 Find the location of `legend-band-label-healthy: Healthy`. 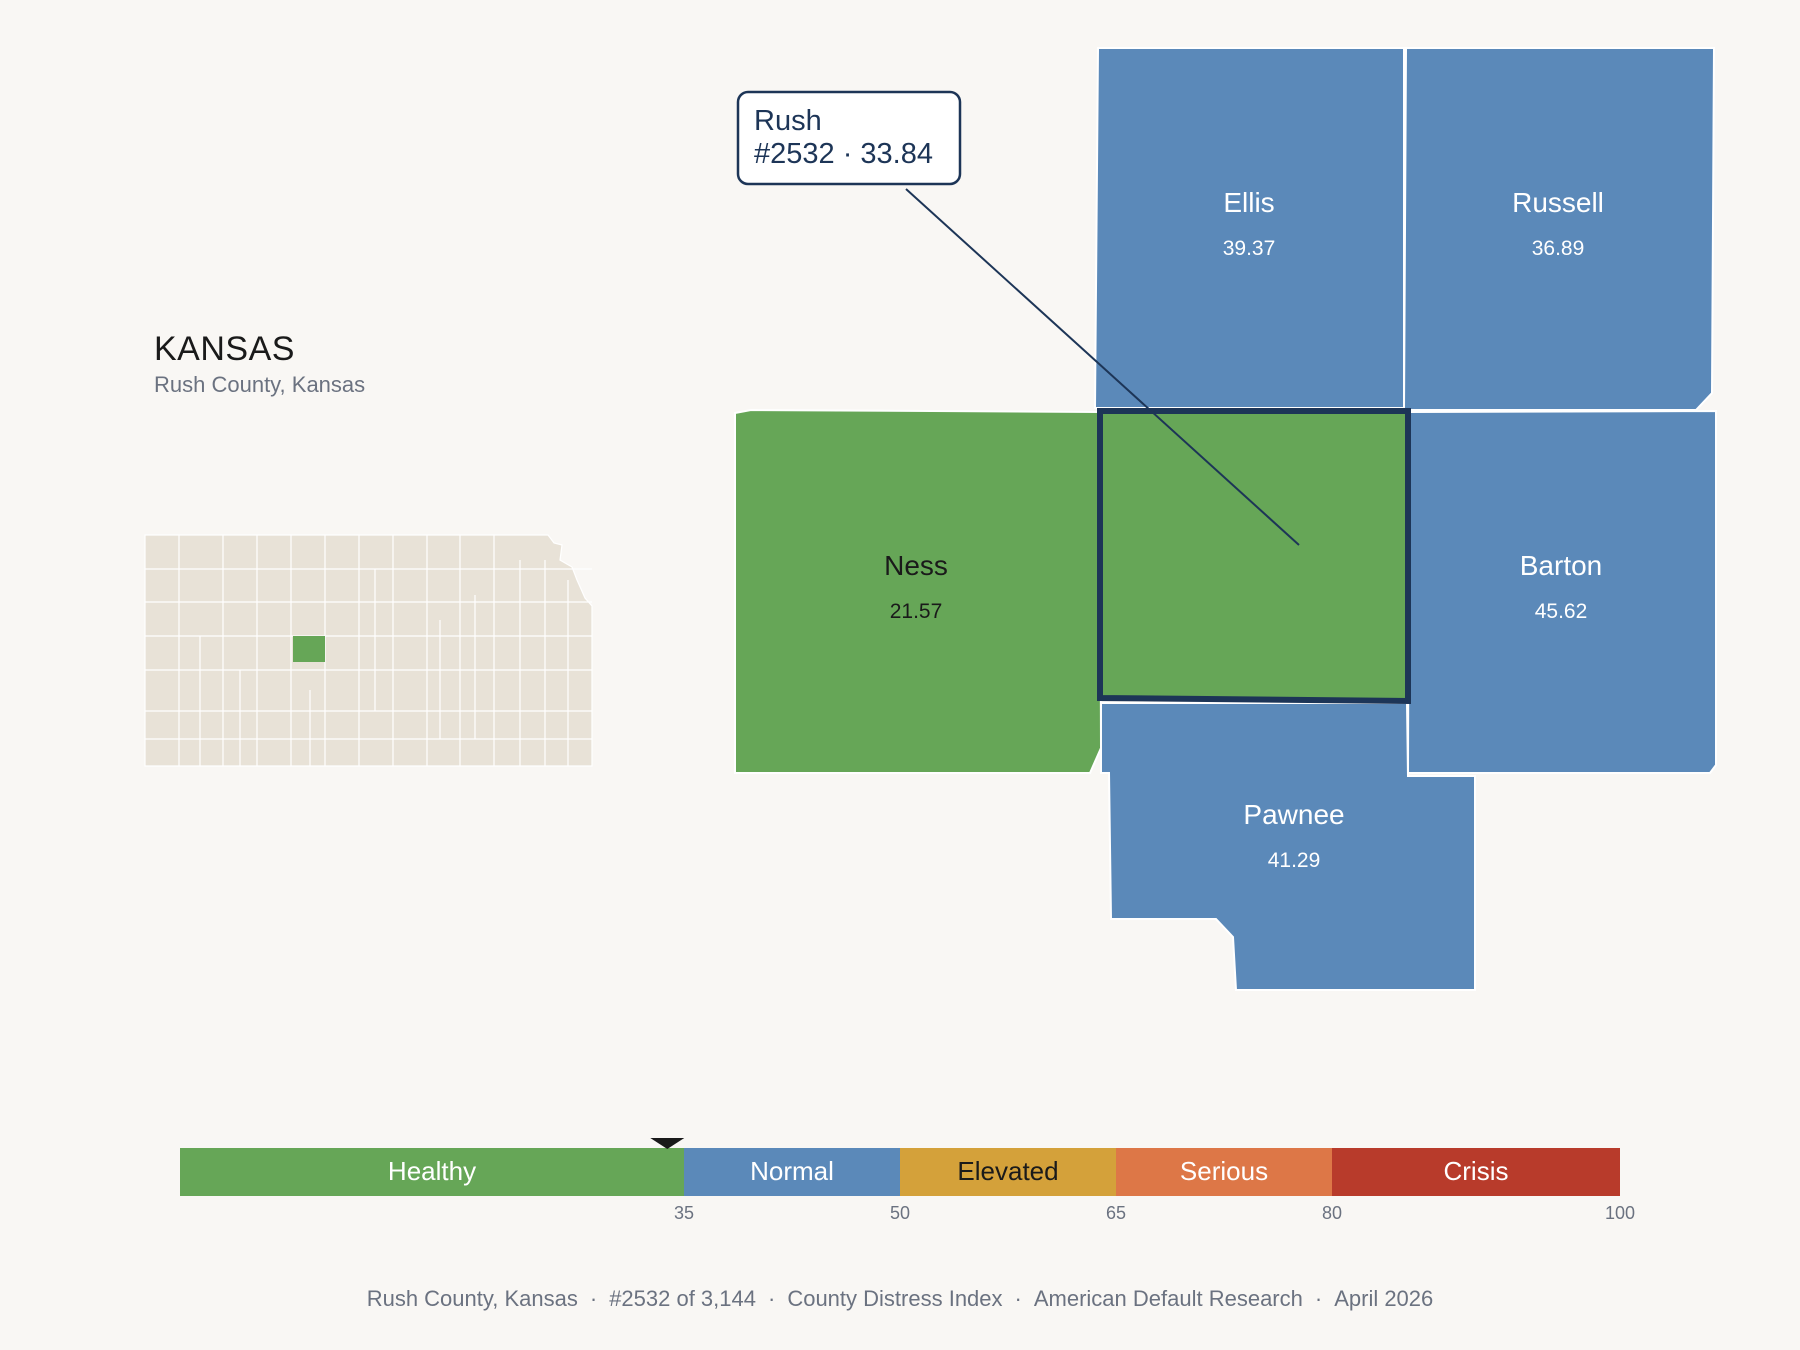

legend-band-label-healthy: Healthy is located at coordinates (432, 1171).